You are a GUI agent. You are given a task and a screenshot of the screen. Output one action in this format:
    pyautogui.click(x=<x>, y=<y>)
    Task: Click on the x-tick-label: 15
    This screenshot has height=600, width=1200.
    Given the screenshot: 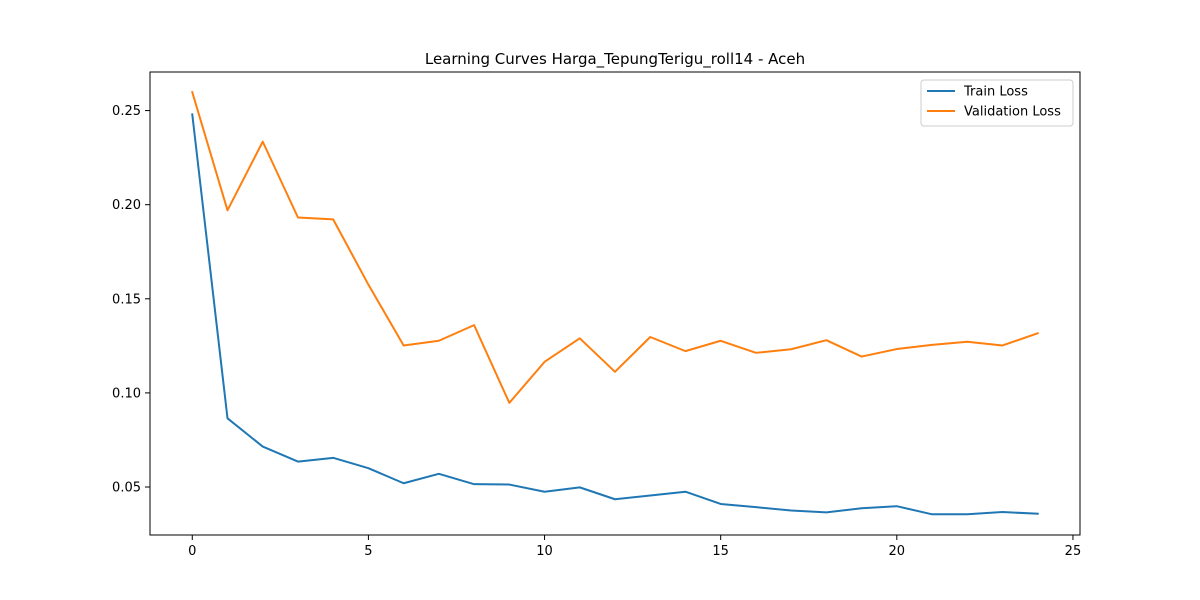 What is the action you would take?
    pyautogui.click(x=720, y=551)
    